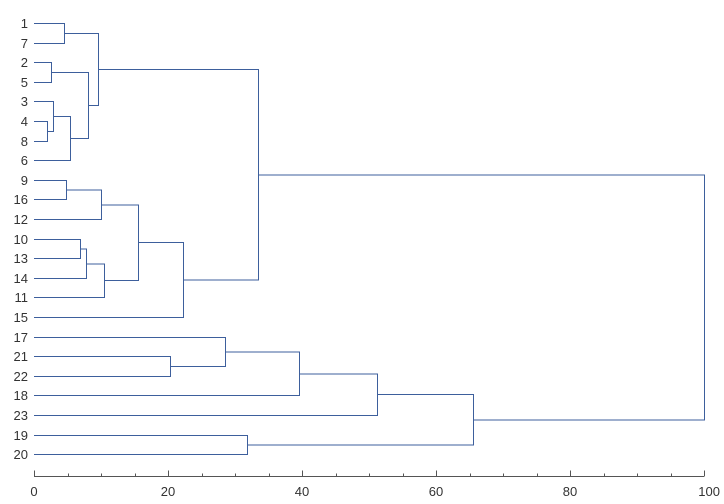 This screenshot has height=504, width=724. I want to click on leaf-label-6: 6, so click(24, 160).